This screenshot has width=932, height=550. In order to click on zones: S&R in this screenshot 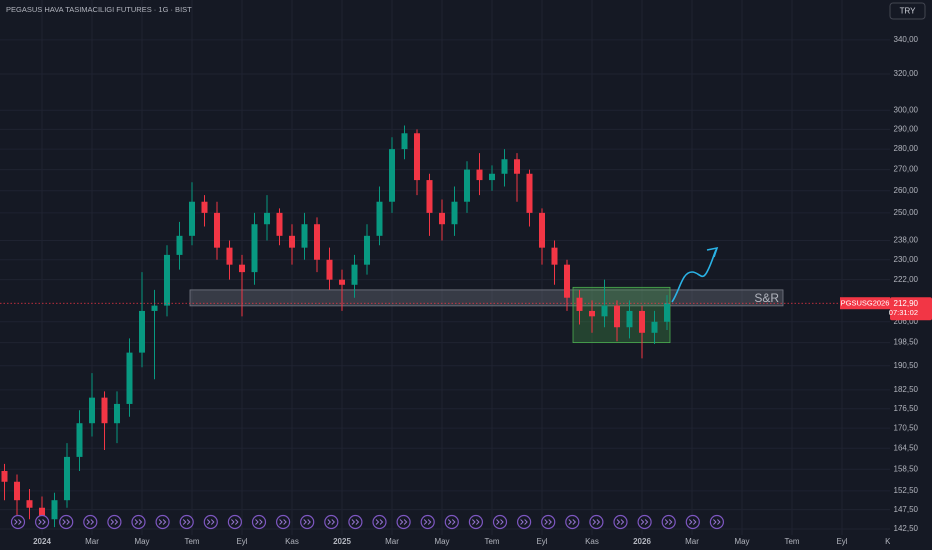, I will do `click(486, 315)`.